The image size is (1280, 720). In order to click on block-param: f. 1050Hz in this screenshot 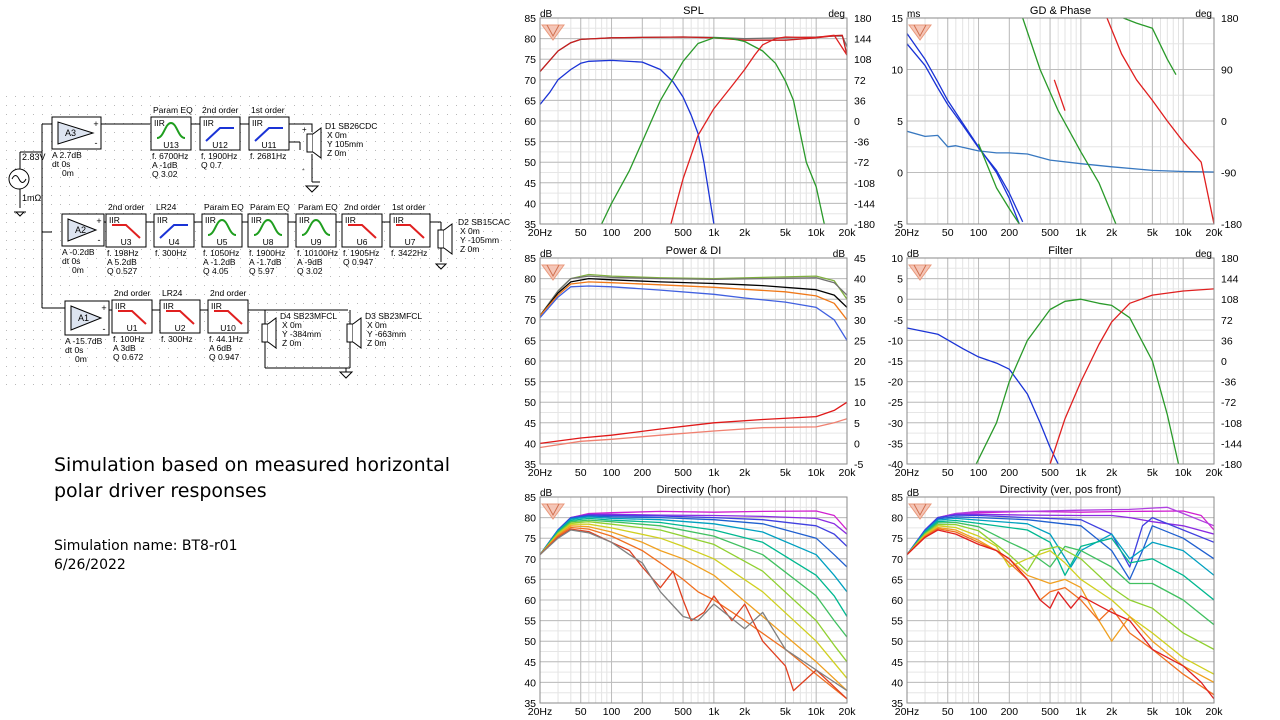, I will do `click(221, 253)`.